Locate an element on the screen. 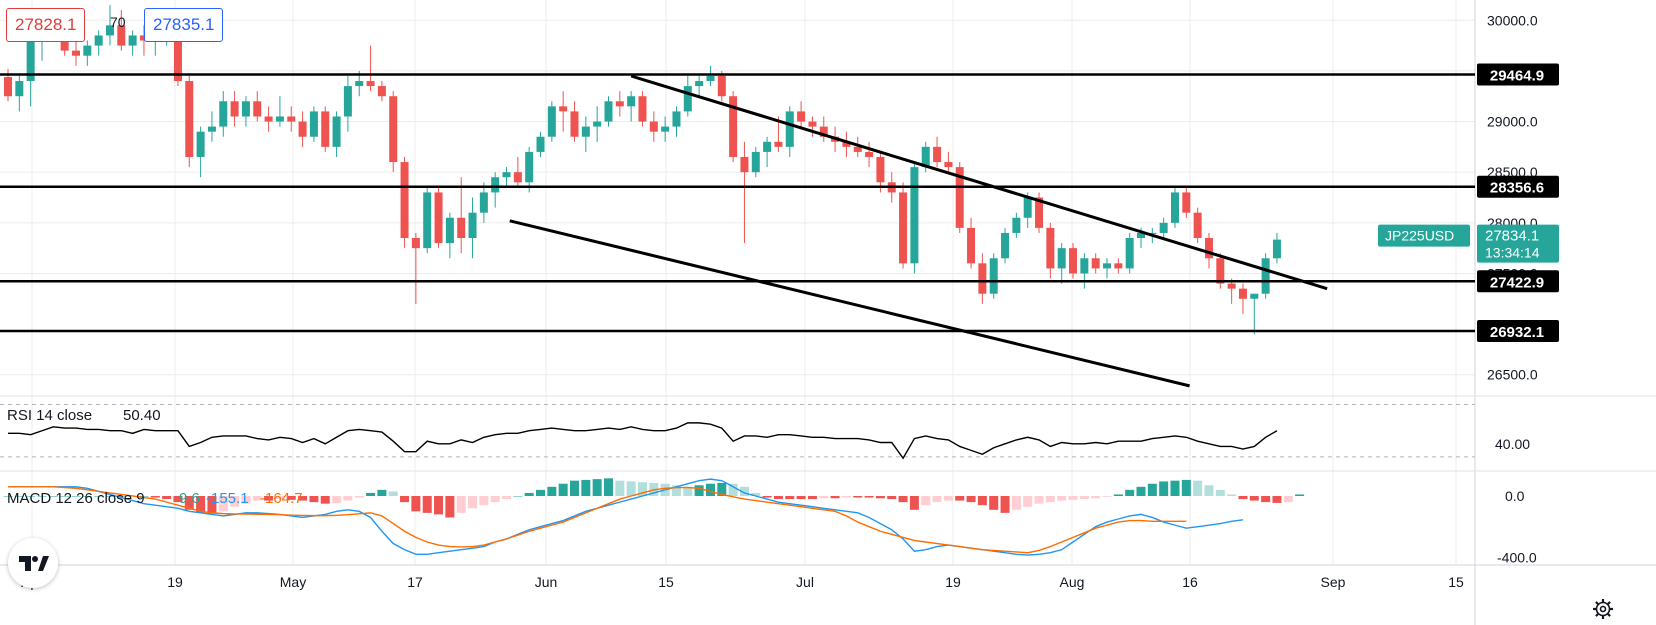 Image resolution: width=1656 pixels, height=625 pixels. bid-price: 27828.1 is located at coordinates (46, 25).